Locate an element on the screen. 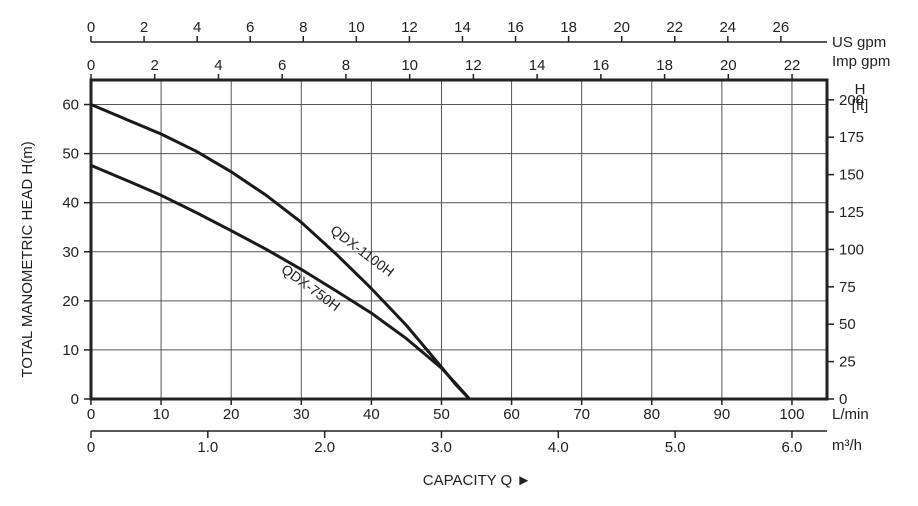  y-tick-label: 60 is located at coordinates (70, 105).